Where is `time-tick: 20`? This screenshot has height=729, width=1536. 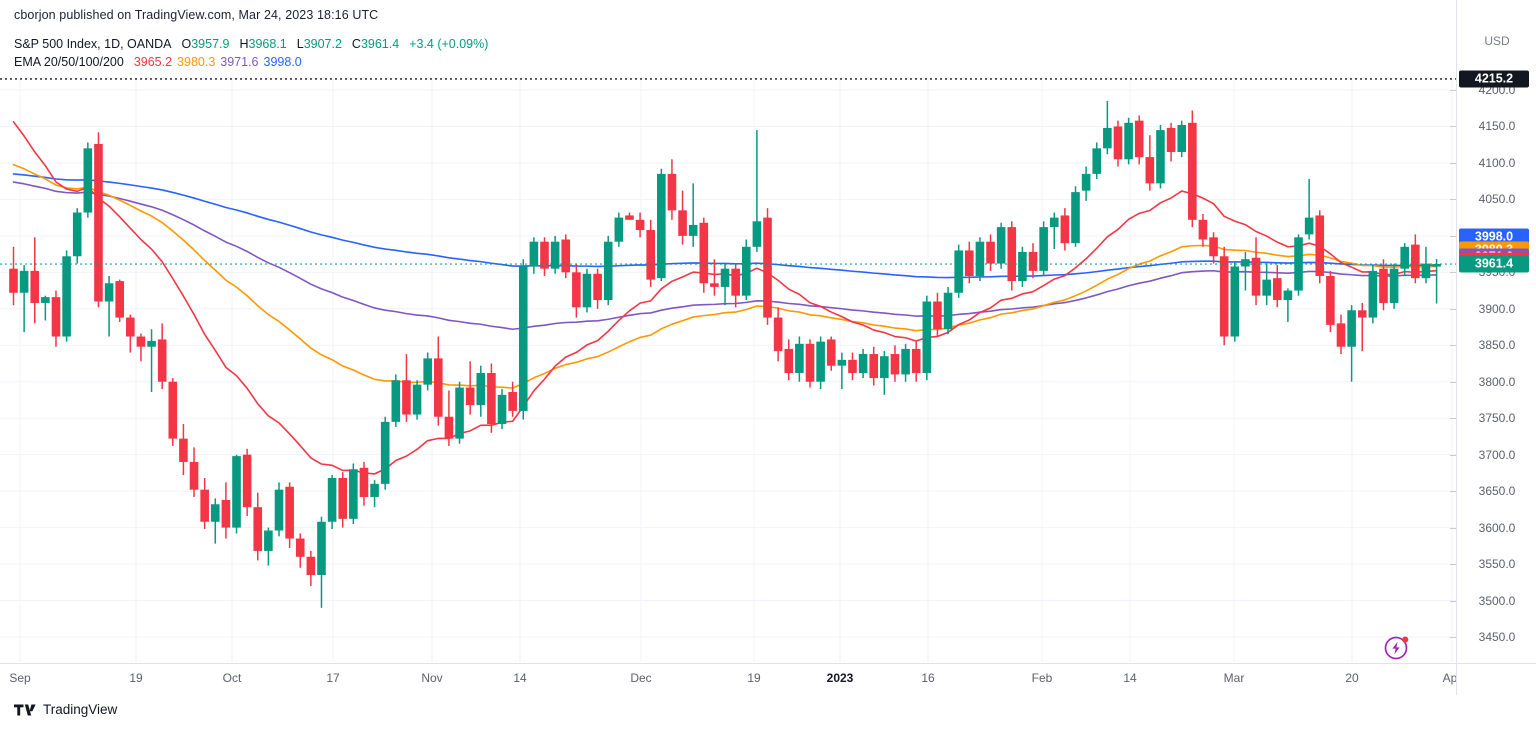
time-tick: 20 is located at coordinates (1352, 678).